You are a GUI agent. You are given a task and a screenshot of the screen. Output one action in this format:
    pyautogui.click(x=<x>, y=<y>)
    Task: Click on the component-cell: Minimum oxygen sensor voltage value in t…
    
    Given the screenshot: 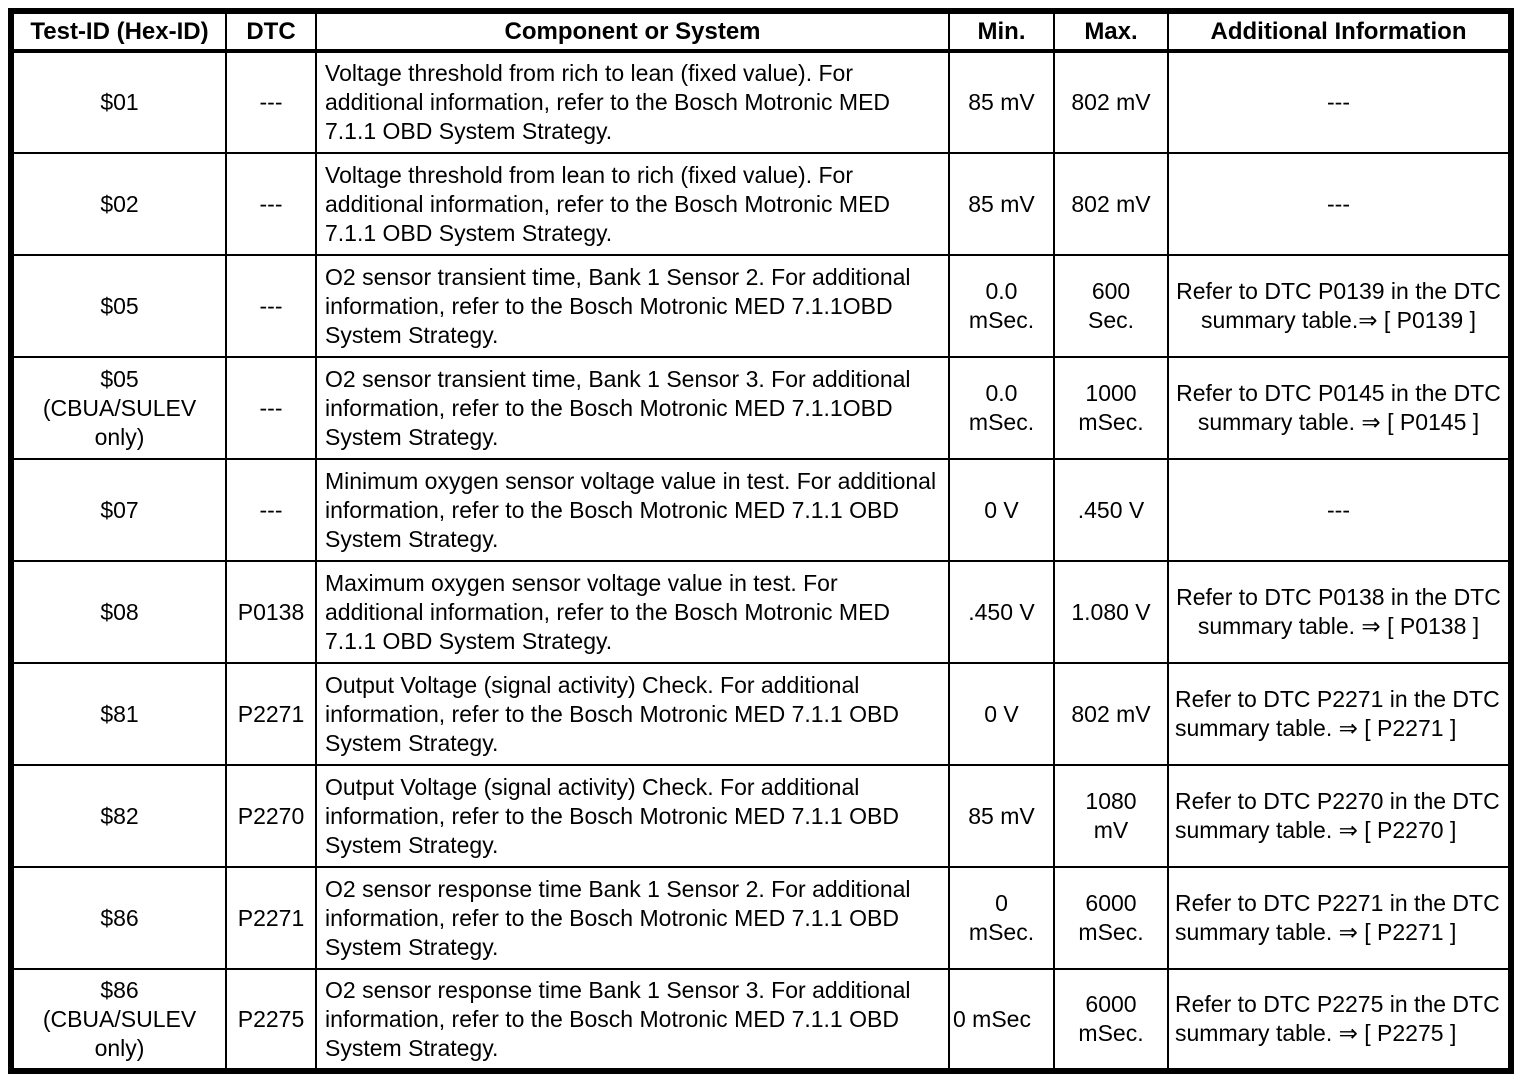 What is the action you would take?
    pyautogui.click(x=632, y=510)
    